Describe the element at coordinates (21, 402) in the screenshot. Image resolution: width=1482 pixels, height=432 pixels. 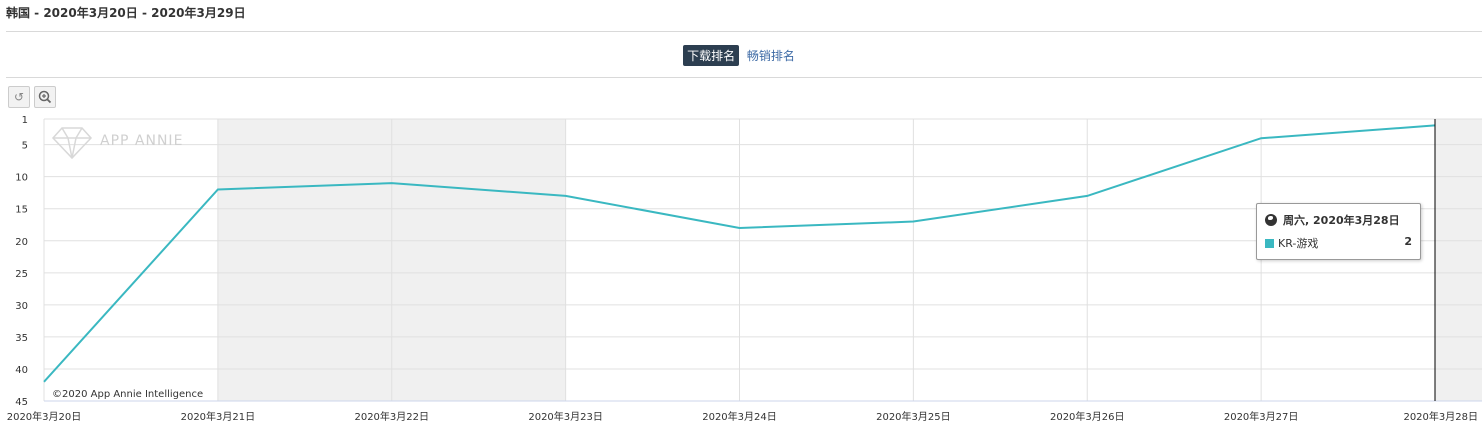
I see `y-tick-label: 45` at that location.